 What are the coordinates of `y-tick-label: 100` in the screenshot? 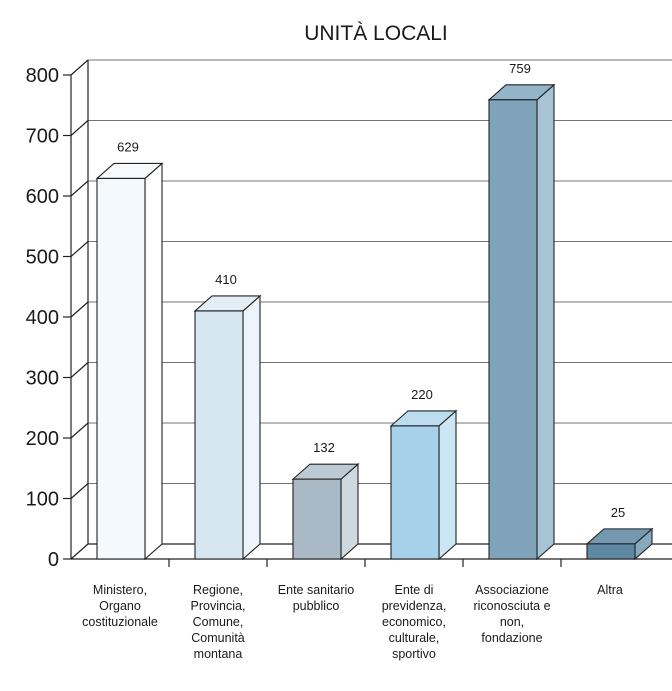 It's located at (42, 500).